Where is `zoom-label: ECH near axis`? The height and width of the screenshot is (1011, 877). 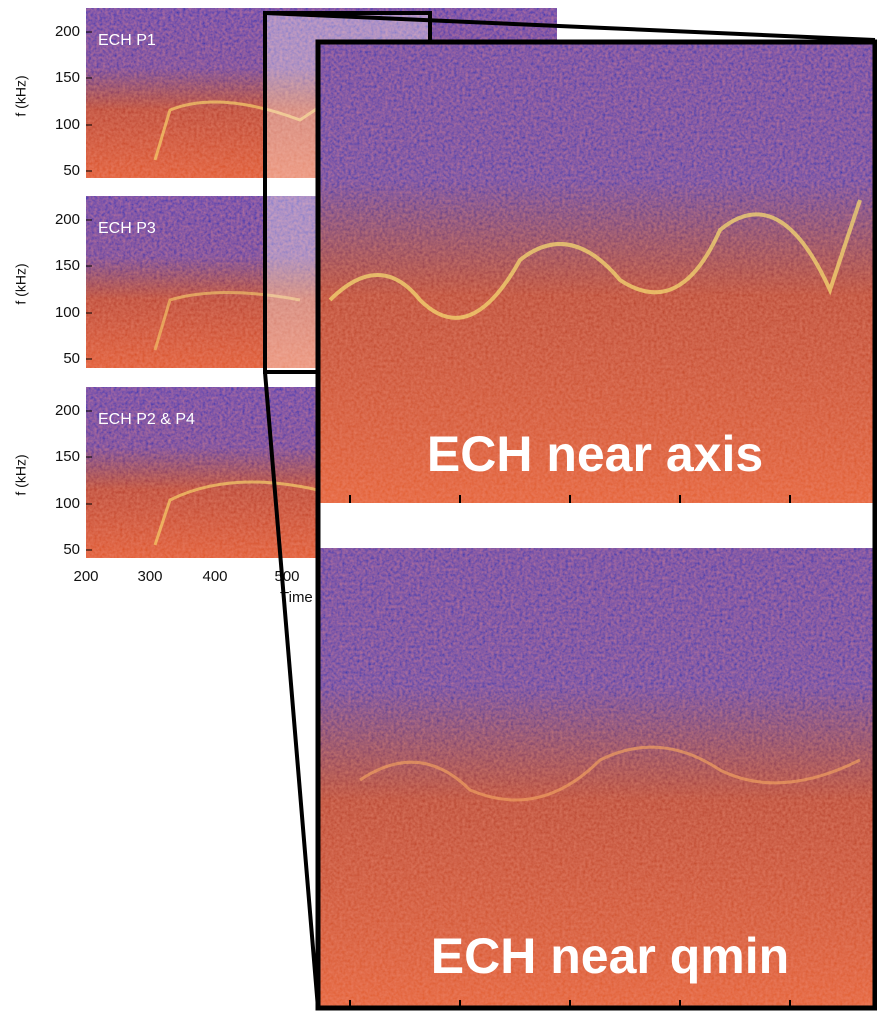
zoom-label: ECH near axis is located at coordinates (595, 454).